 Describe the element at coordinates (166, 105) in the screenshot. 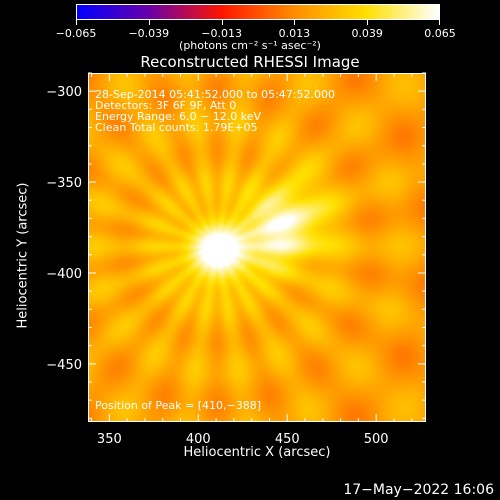

I see `detectors-annotation: Detectors: 3F 6F 9F, Att 0` at that location.